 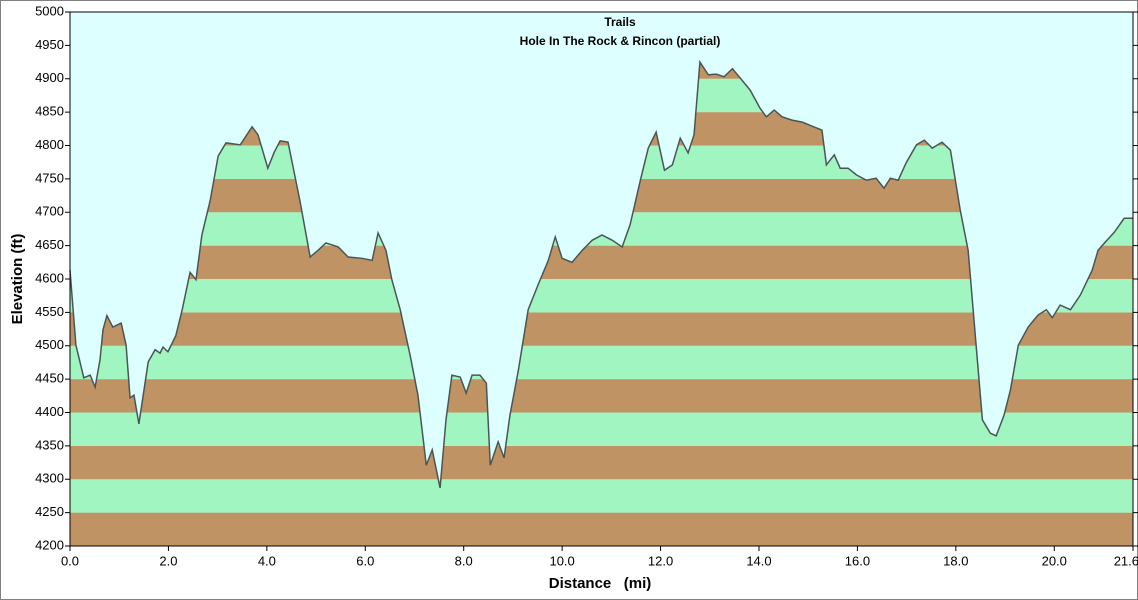 I want to click on y-tick-label: 4600, so click(x=49, y=277).